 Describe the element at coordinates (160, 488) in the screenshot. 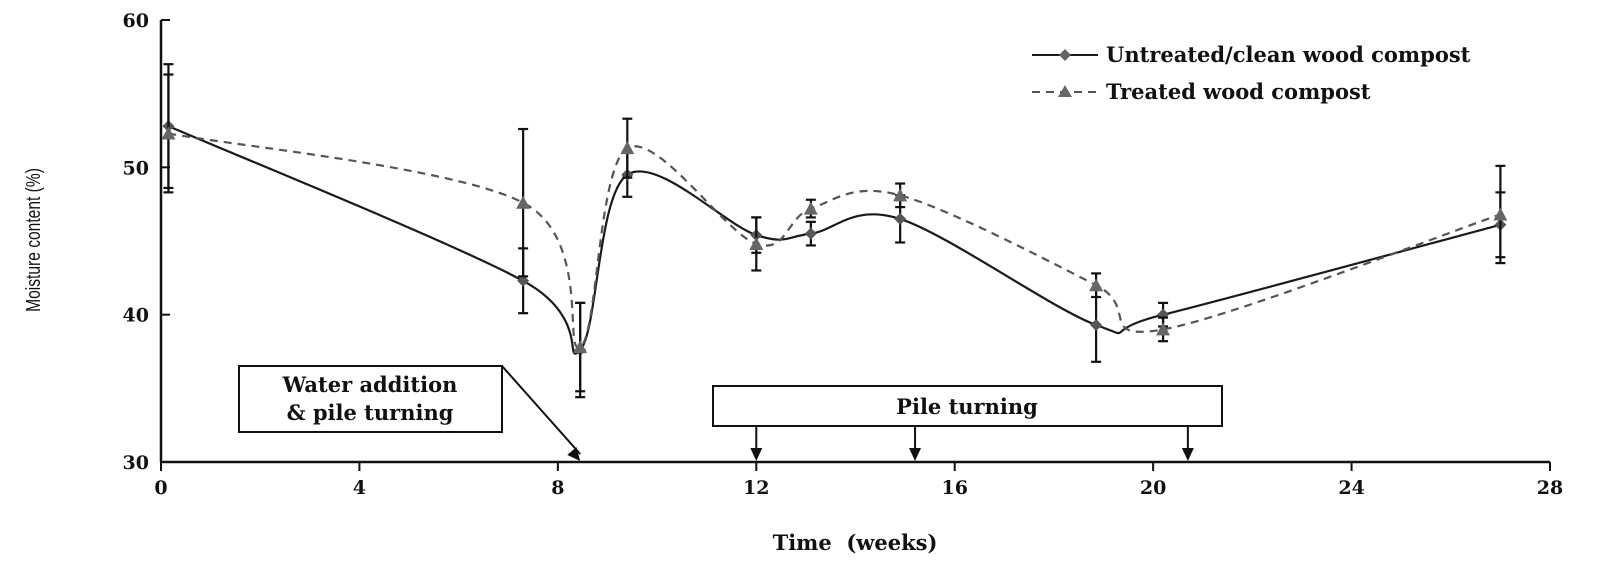

I see `x-tick-label-0: 0` at that location.